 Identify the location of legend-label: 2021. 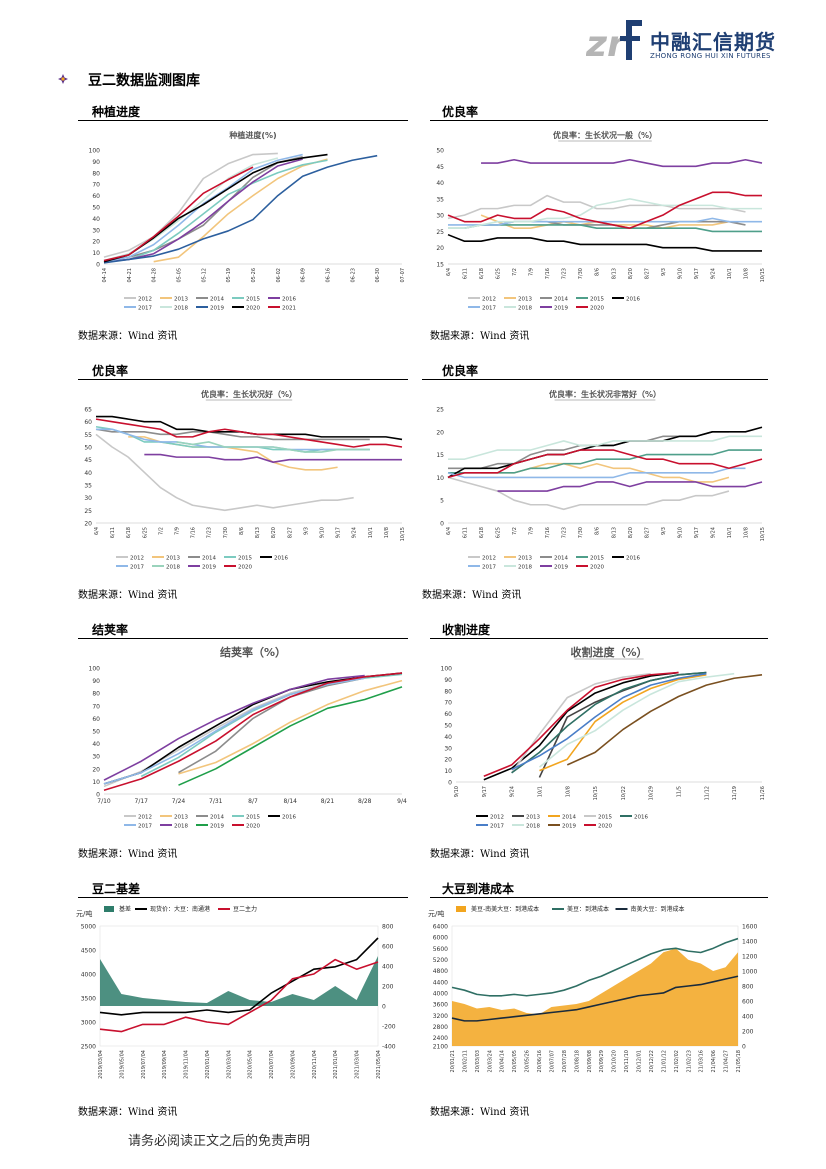
(289, 309).